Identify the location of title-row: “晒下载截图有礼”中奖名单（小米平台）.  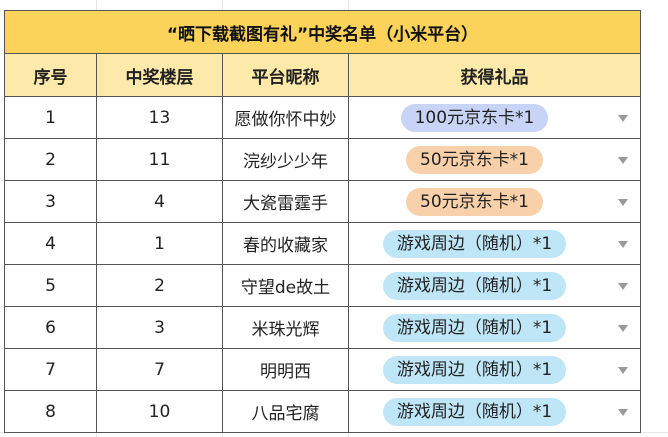
(322, 32).